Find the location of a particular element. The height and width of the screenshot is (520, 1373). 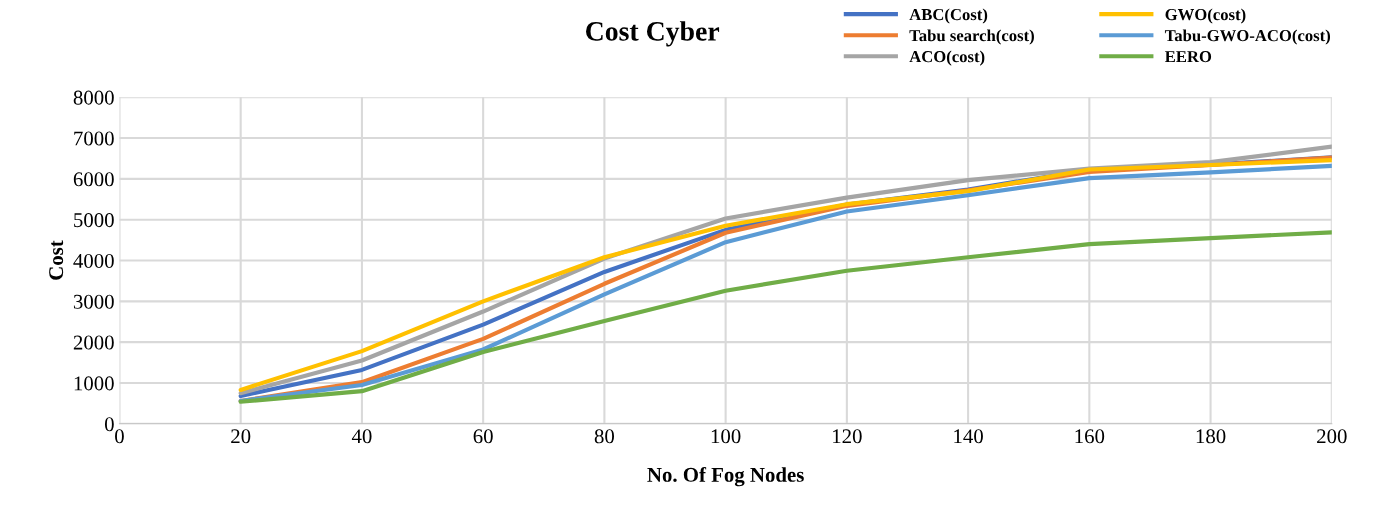

y-tick-label: 6000 is located at coordinates (93, 179).